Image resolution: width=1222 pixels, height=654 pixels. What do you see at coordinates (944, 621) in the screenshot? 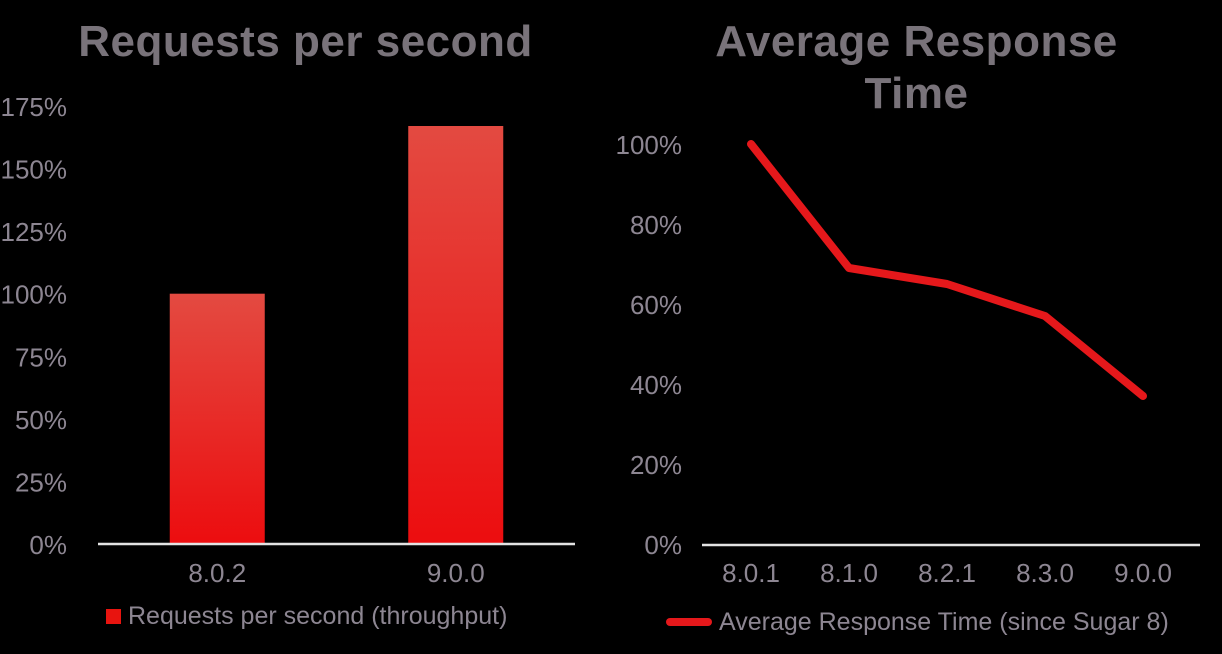
I see `line-legend-label: Average Response Time (since Sugar 8)` at bounding box center [944, 621].